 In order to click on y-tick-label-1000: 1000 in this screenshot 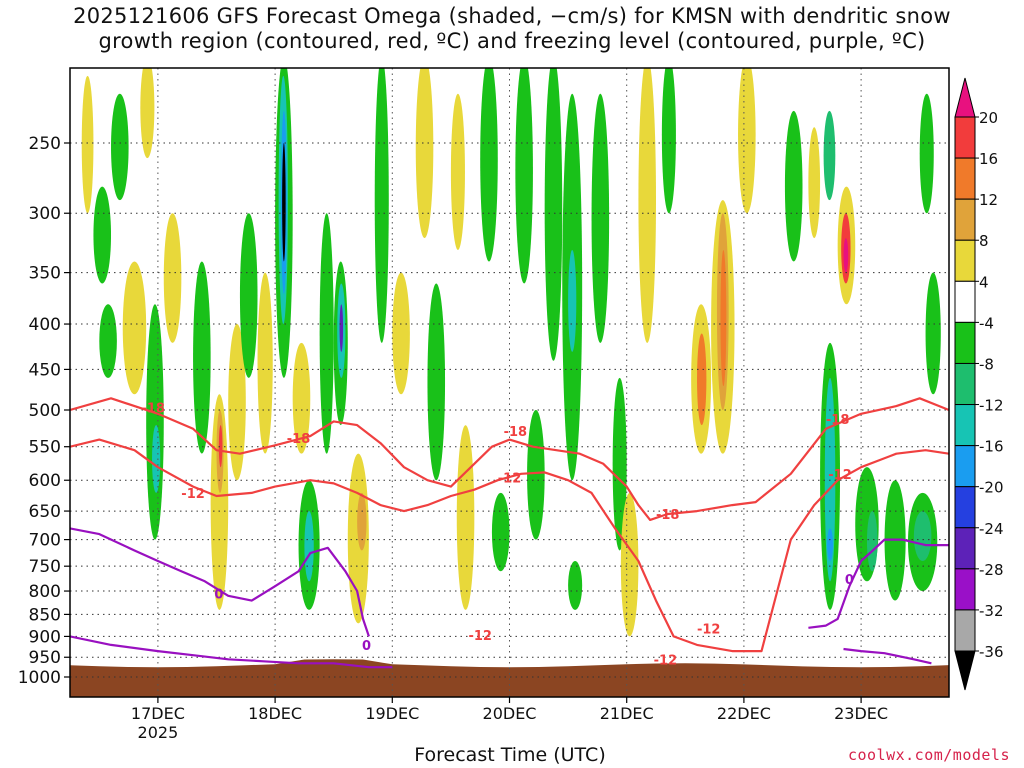, I will do `click(39, 678)`.